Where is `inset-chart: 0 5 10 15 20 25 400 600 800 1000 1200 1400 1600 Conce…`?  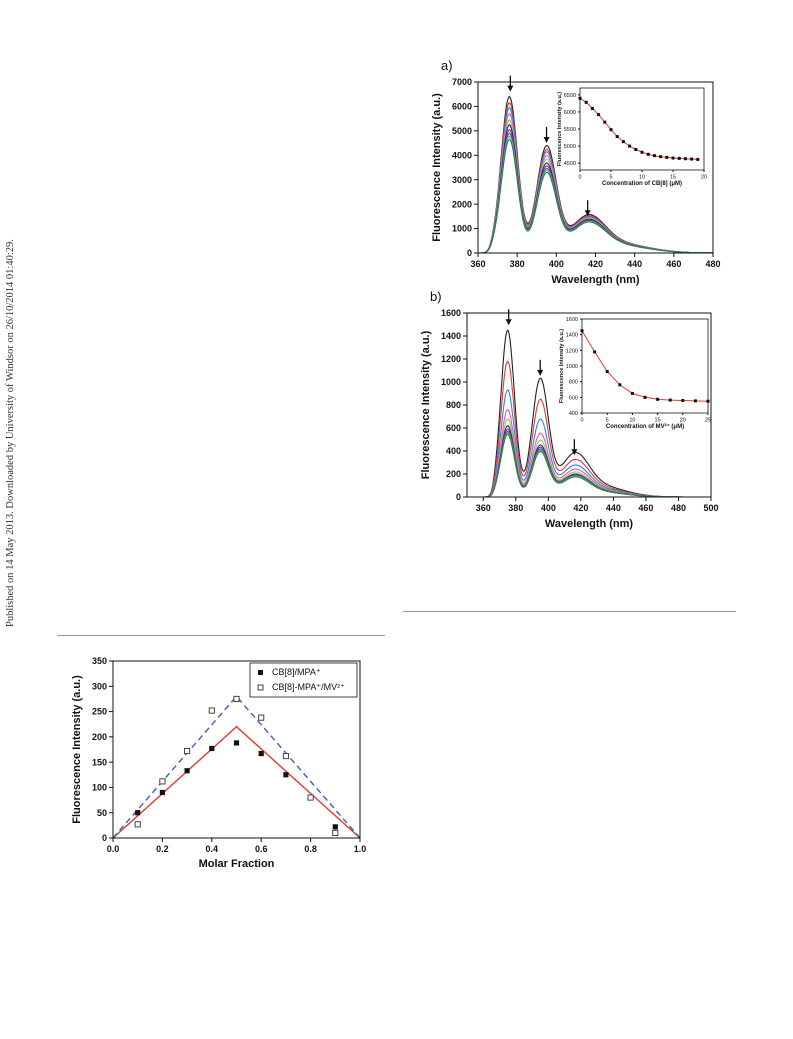
inset-chart: 0 5 10 15 20 25 400 600 800 1000 1200 1400 1600 Conce… is located at coordinates (635, 373).